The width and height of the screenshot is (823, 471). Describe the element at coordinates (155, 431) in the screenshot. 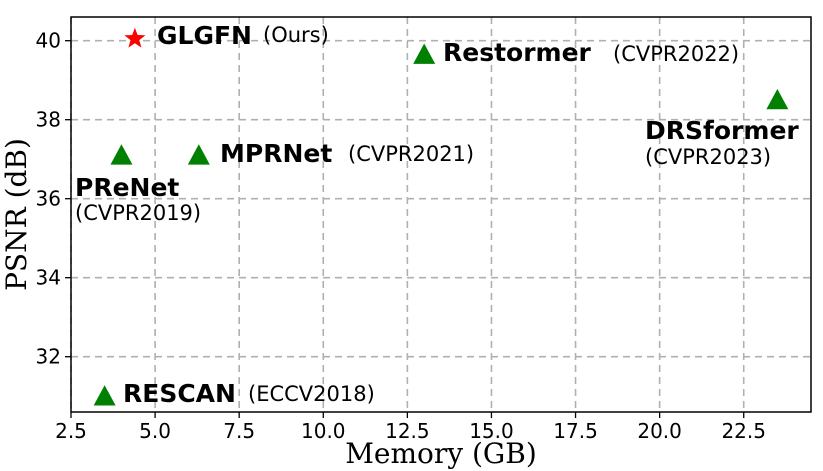

I see `x-tick-label: 5.0` at that location.